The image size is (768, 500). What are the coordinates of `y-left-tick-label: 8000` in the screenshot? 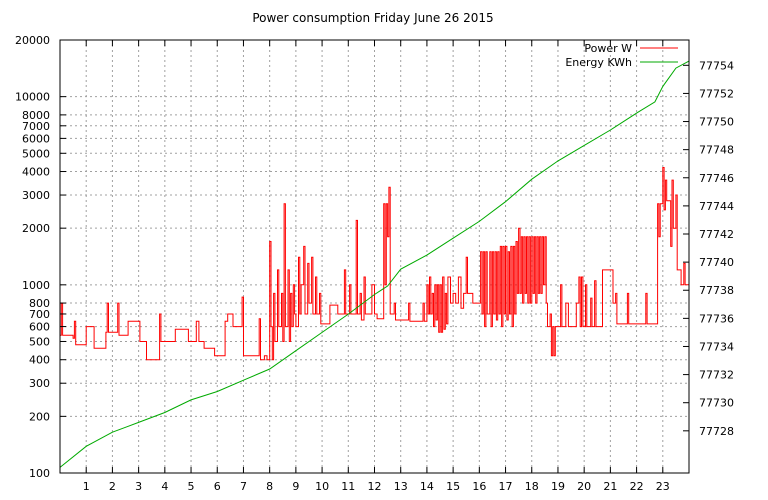 It's located at (36, 115).